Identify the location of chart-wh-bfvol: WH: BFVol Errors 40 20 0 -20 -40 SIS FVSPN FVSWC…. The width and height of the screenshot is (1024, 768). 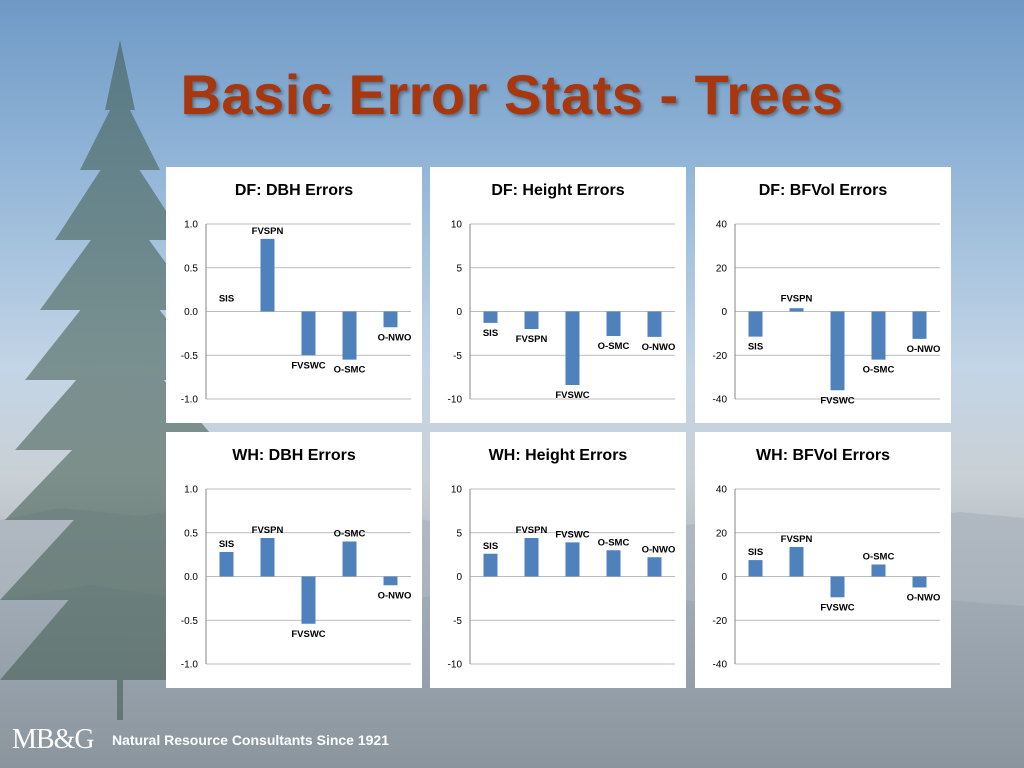
(827, 559).